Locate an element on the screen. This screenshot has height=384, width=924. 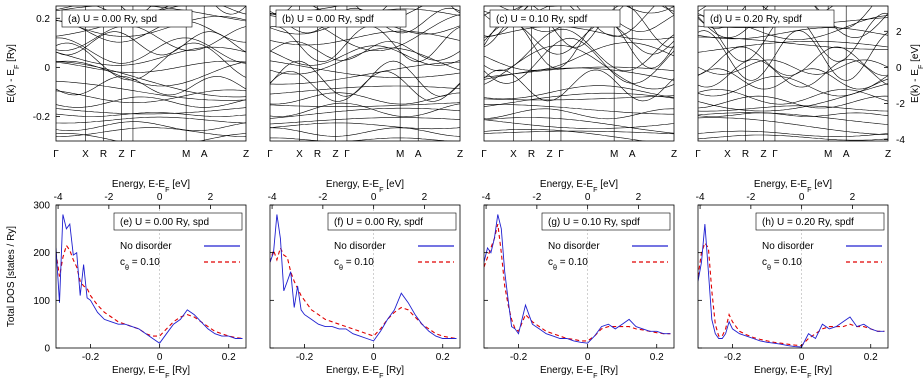
dos-frame is located at coordinates (365, 276).